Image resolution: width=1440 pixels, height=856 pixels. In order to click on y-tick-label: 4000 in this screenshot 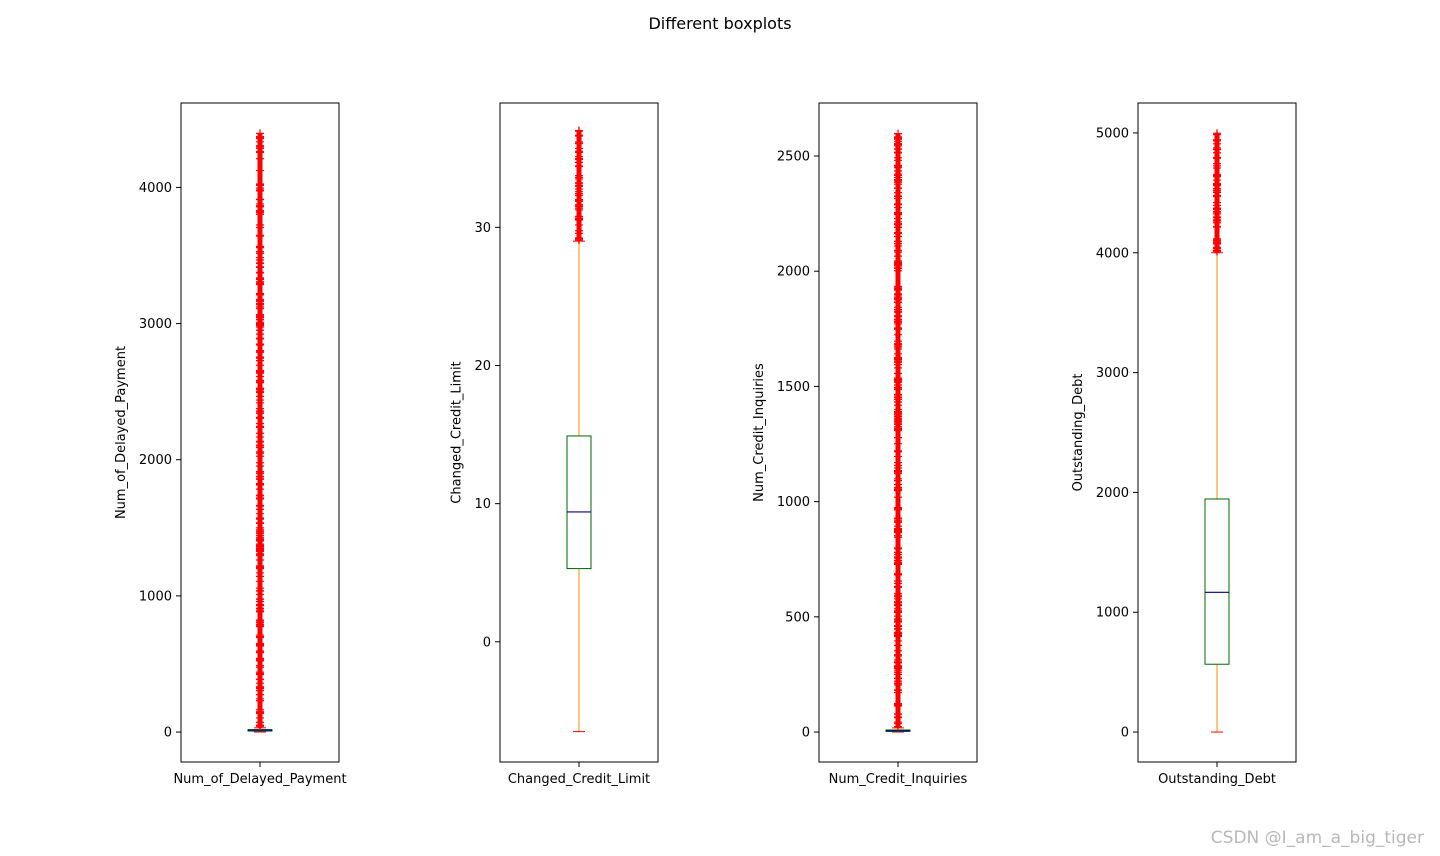, I will do `click(1112, 253)`.